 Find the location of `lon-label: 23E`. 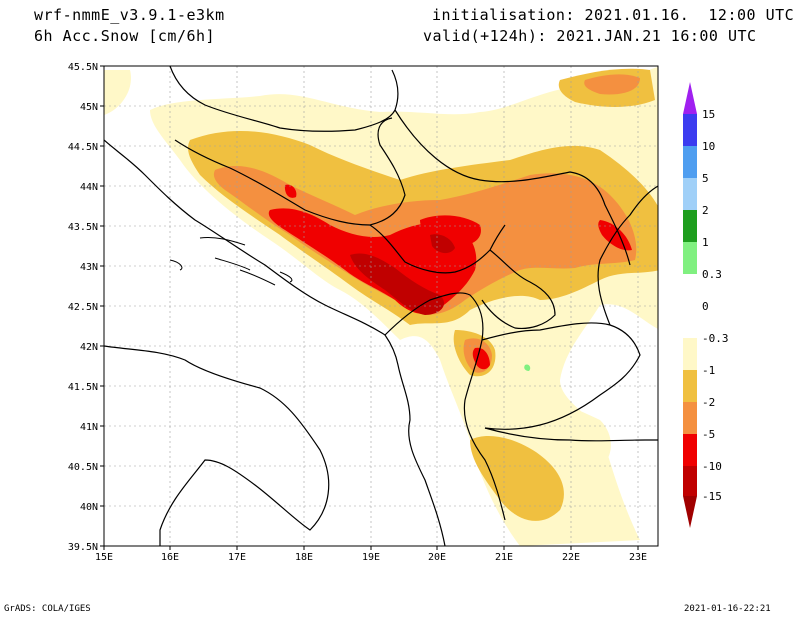

lon-label: 23E is located at coordinates (638, 557).